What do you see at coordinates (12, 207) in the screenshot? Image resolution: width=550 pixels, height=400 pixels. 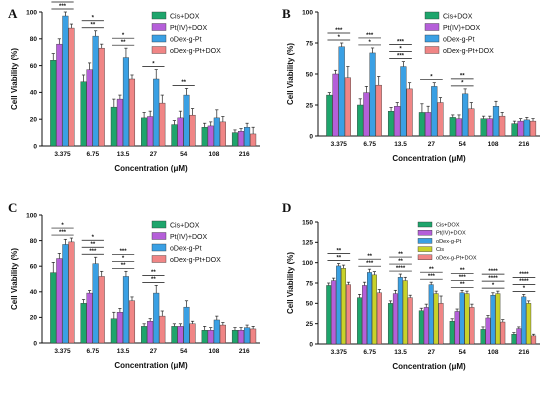 I see `panel-letter: C` at bounding box center [12, 207].